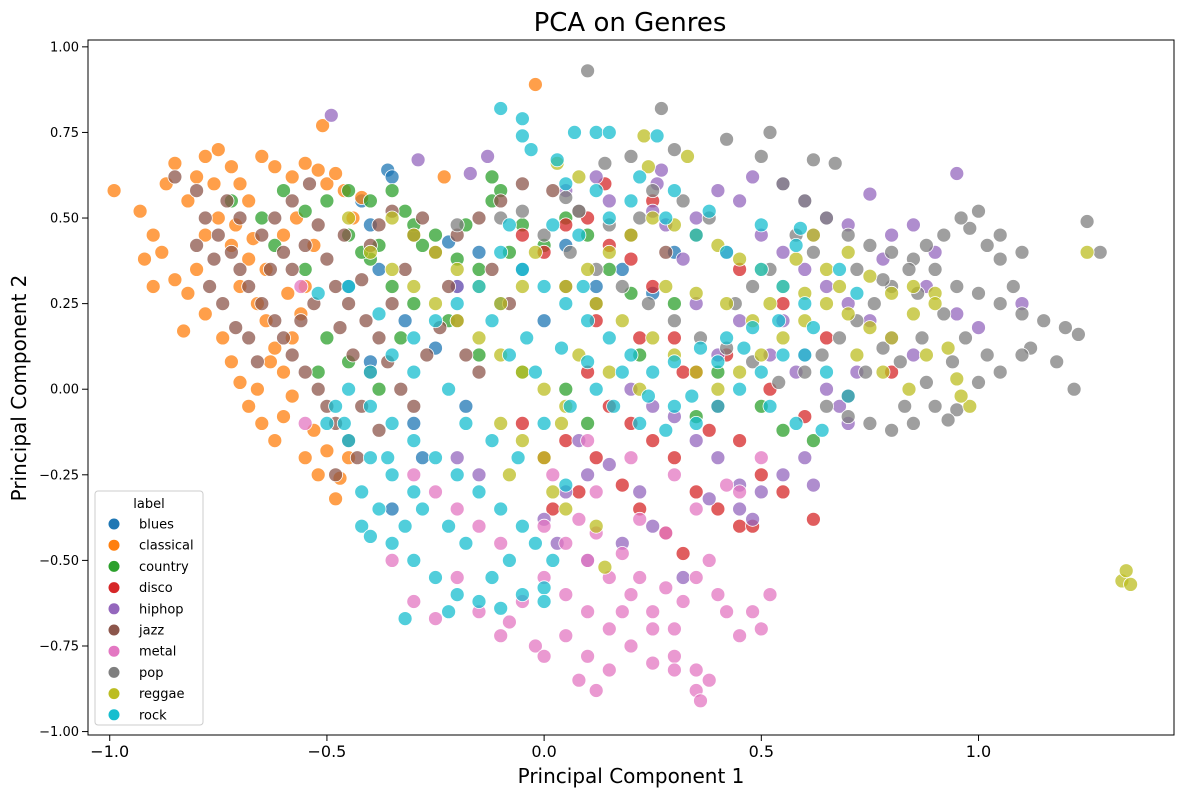 Image resolution: width=1182 pixels, height=797 pixels. What do you see at coordinates (631, 776) in the screenshot?
I see `x-axis-label: Principal Component 1` at bounding box center [631, 776].